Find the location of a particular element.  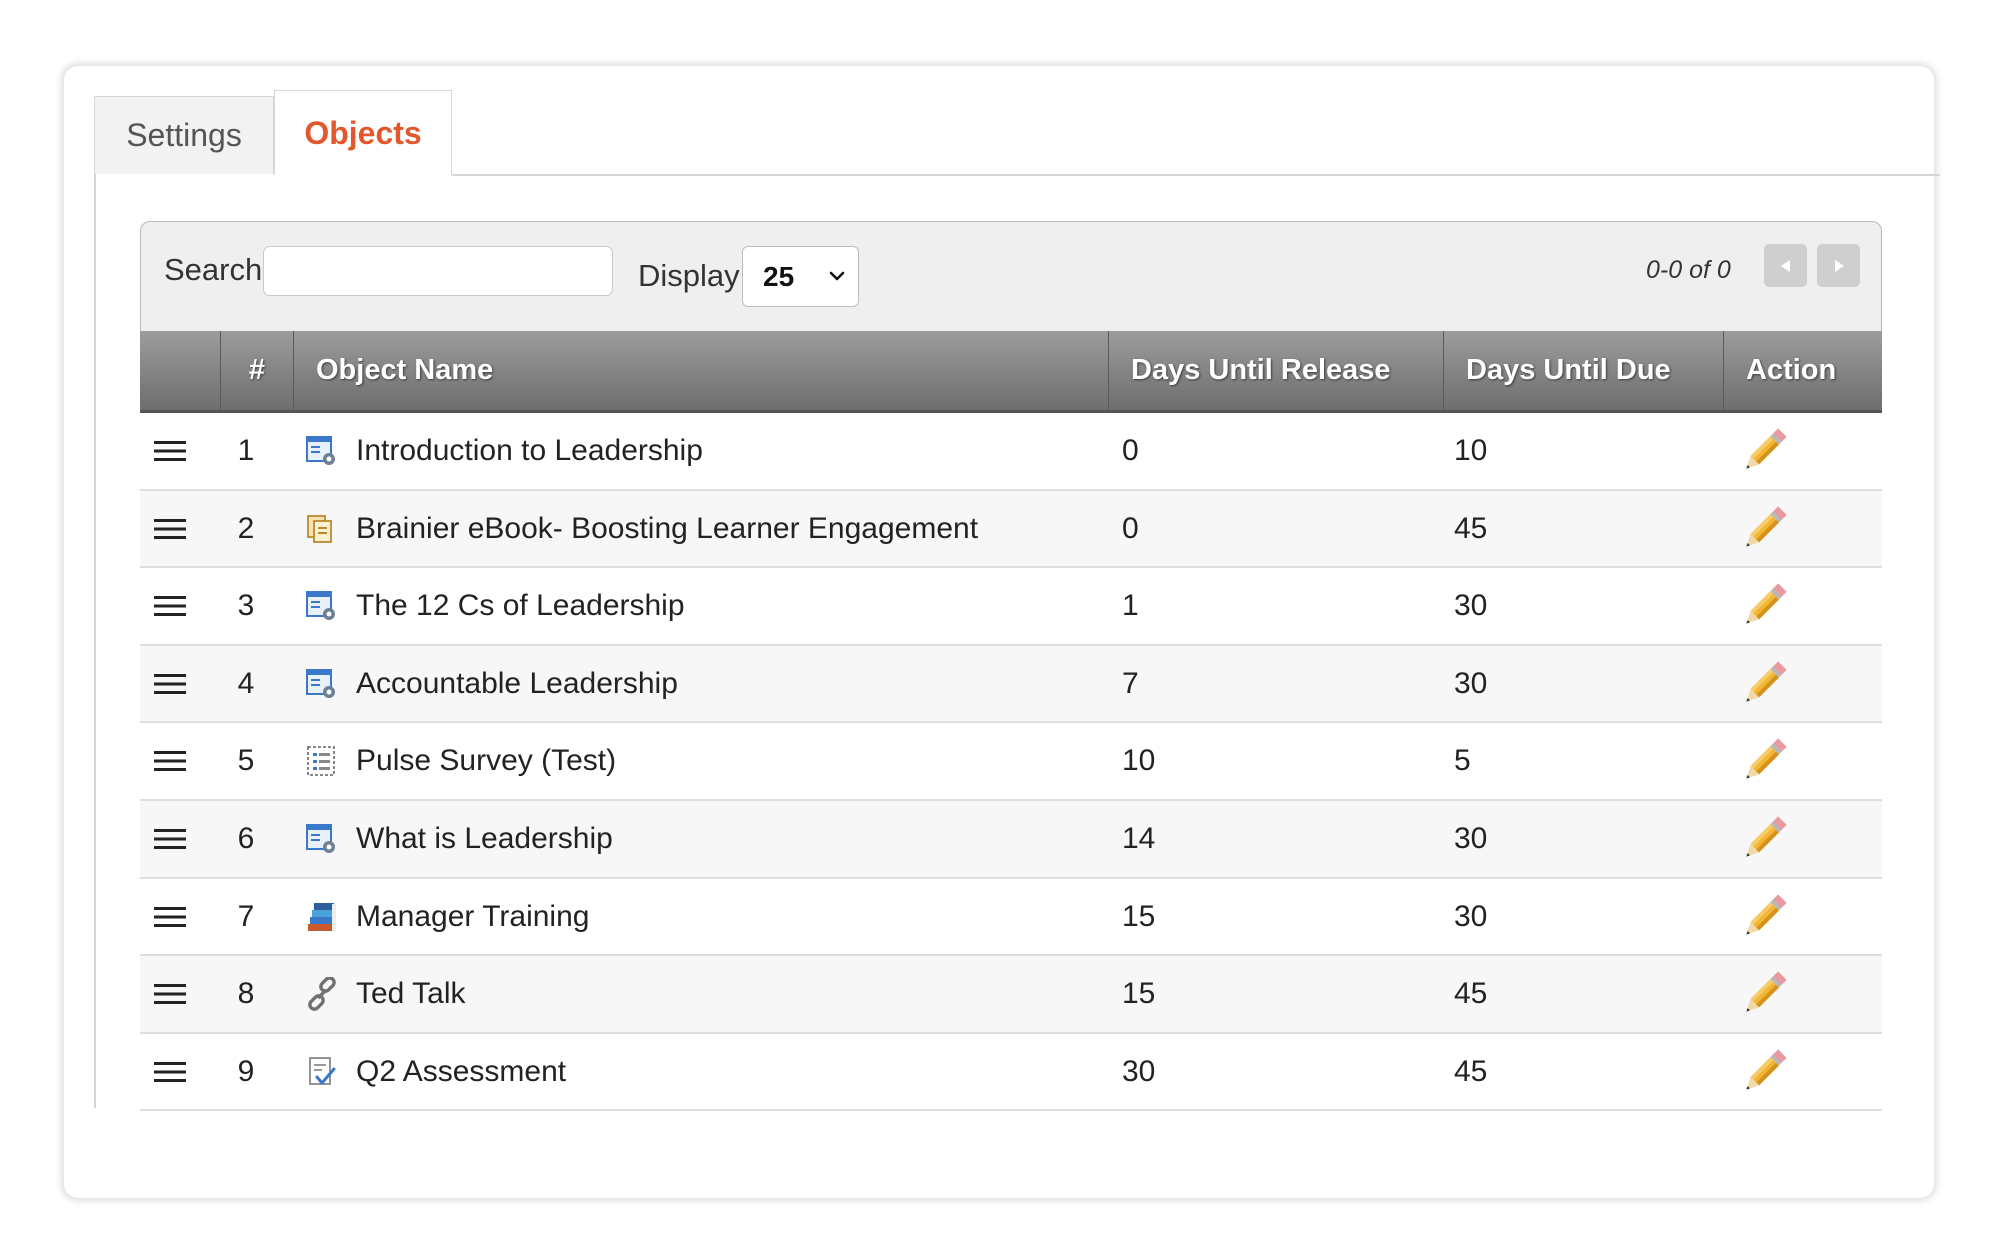

search-label: Search is located at coordinates (213, 269).